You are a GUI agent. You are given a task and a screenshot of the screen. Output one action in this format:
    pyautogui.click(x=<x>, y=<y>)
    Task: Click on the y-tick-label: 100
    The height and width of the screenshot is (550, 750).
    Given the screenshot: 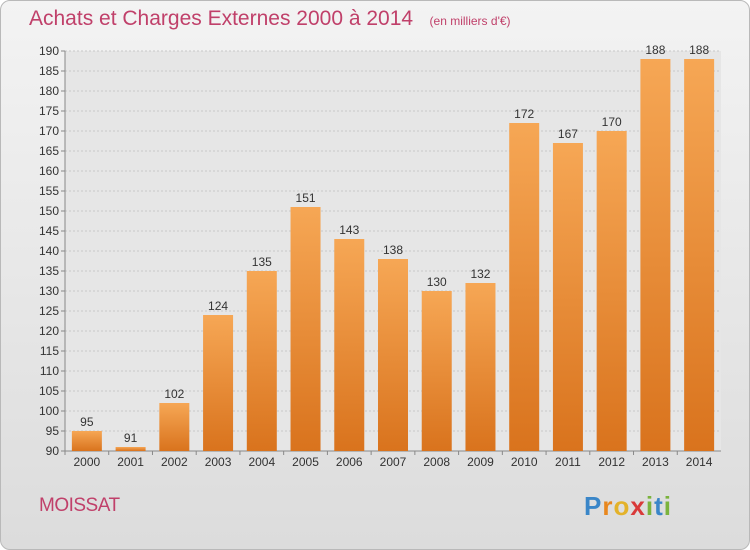 What is the action you would take?
    pyautogui.click(x=49, y=411)
    